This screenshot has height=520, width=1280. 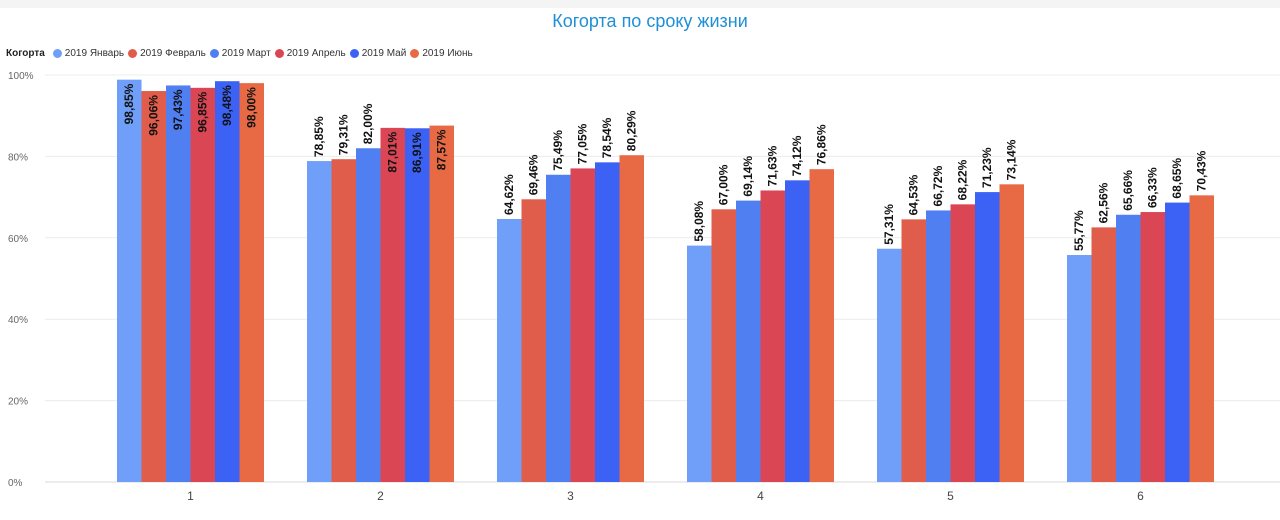 What do you see at coordinates (18, 402) in the screenshot?
I see `y-tick-label: 20%` at bounding box center [18, 402].